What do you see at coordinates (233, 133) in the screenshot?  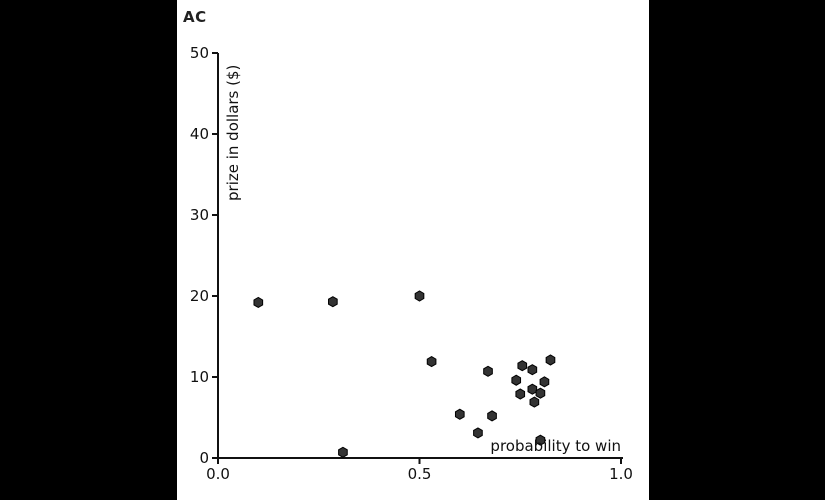 I see `y-axis-label: prize in dollars ($)` at bounding box center [233, 133].